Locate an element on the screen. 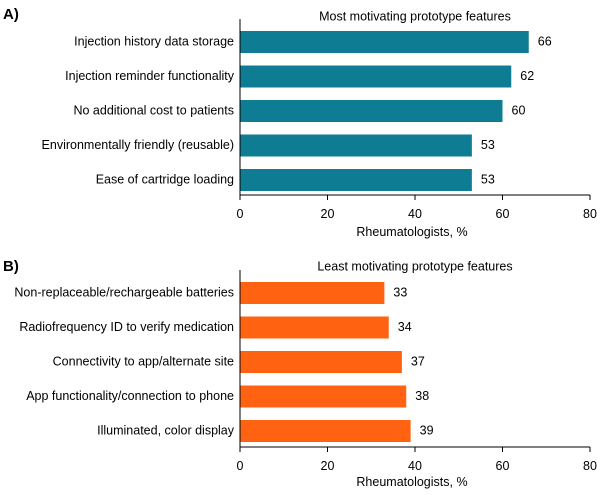 The image size is (597, 495). panel-b-category-label: Connectivity to app/alternate site is located at coordinates (143, 361).